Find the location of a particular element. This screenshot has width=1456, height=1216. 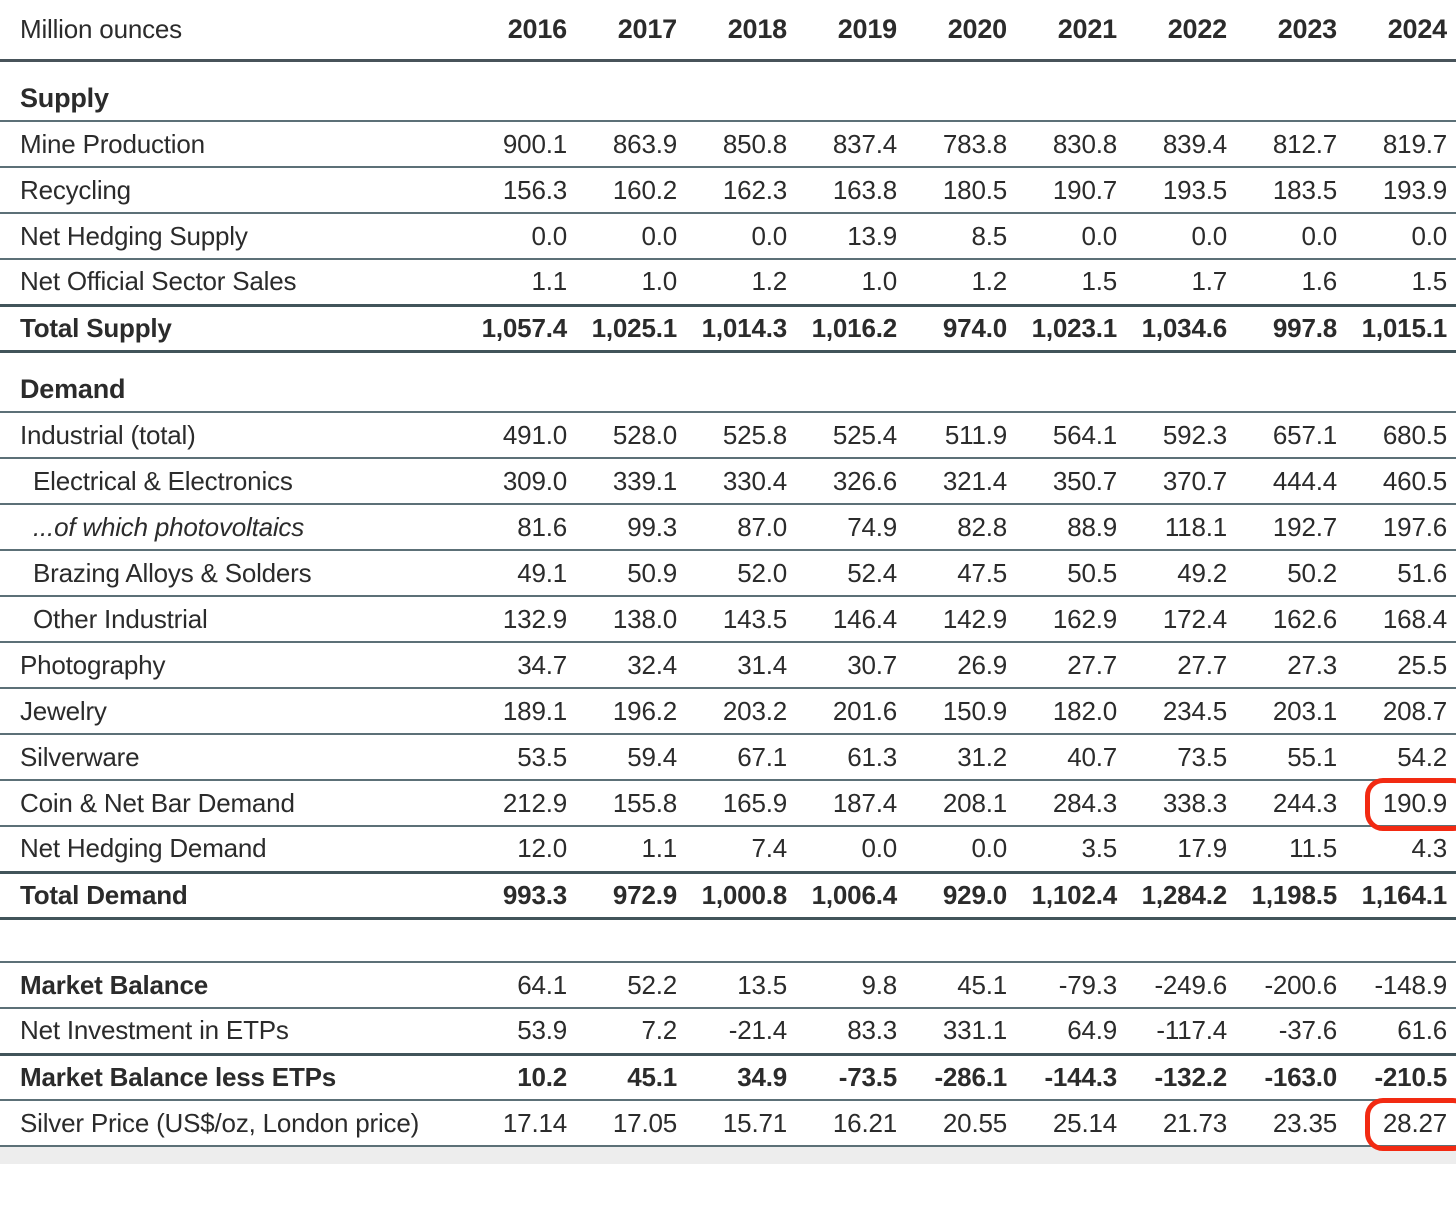

year-value-cell: 1,023.1 is located at coordinates (1071, 329).